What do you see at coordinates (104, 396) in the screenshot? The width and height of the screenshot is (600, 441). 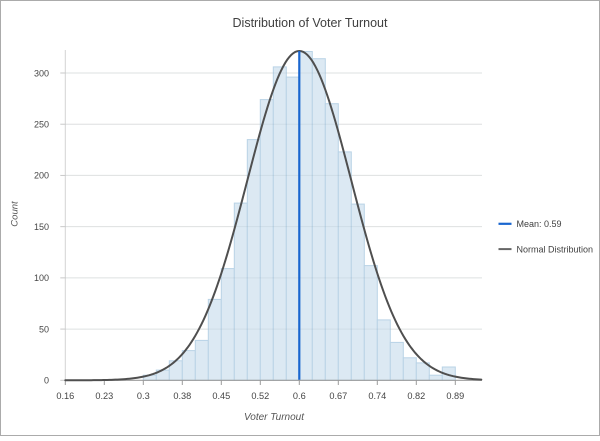 I see `svg-text: 0.23` at bounding box center [104, 396].